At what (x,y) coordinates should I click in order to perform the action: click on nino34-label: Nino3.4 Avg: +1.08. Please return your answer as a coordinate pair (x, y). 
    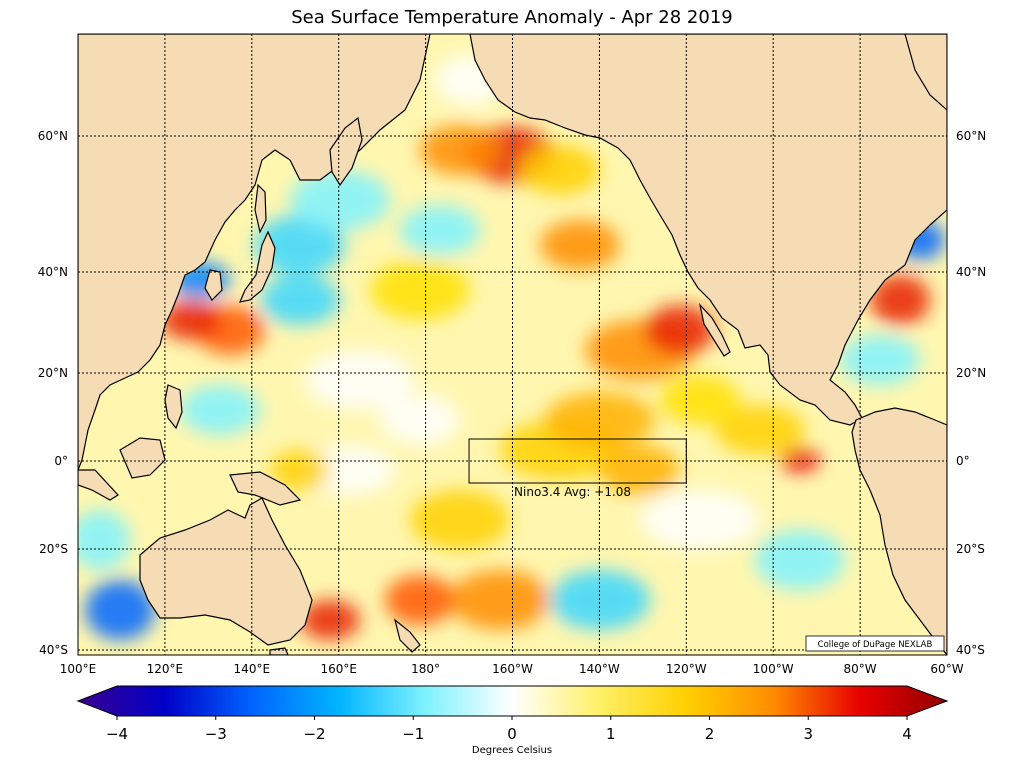
    Looking at the image, I should click on (572, 492).